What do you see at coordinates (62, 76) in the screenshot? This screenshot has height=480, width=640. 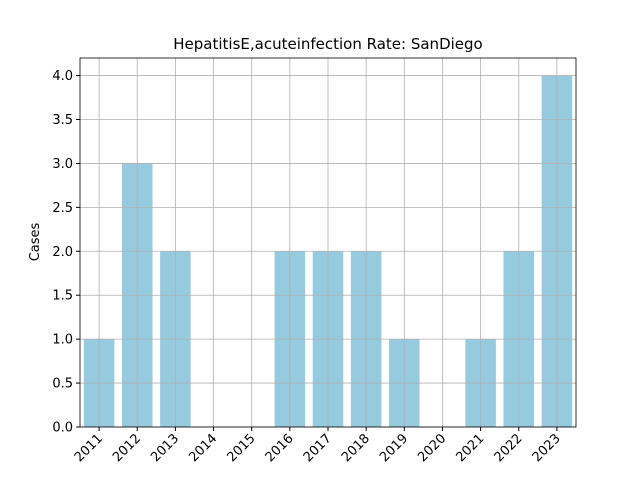 I see `y-tick-label: 4.0` at bounding box center [62, 76].